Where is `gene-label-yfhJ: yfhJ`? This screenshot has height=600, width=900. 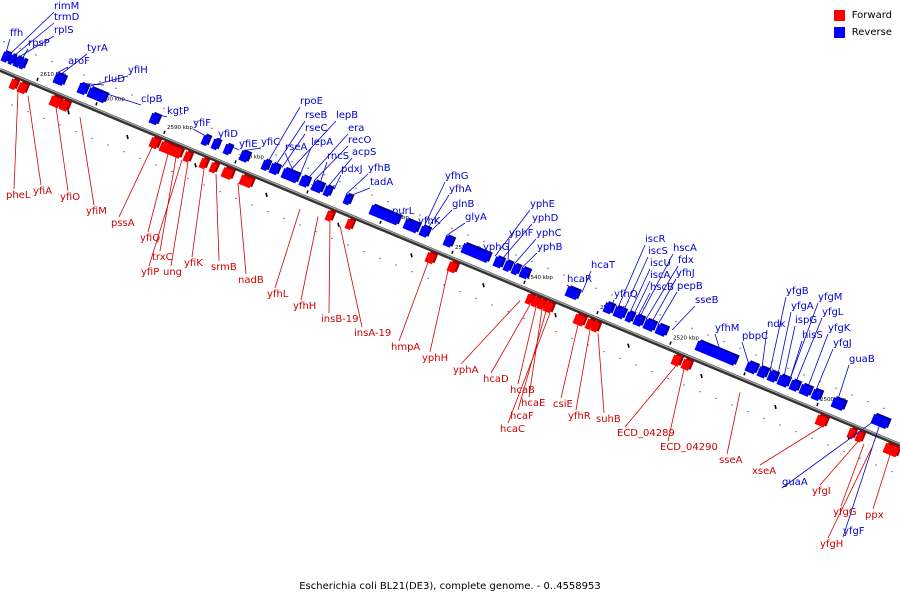
gene-label-yfhJ: yfhJ is located at coordinates (685, 273).